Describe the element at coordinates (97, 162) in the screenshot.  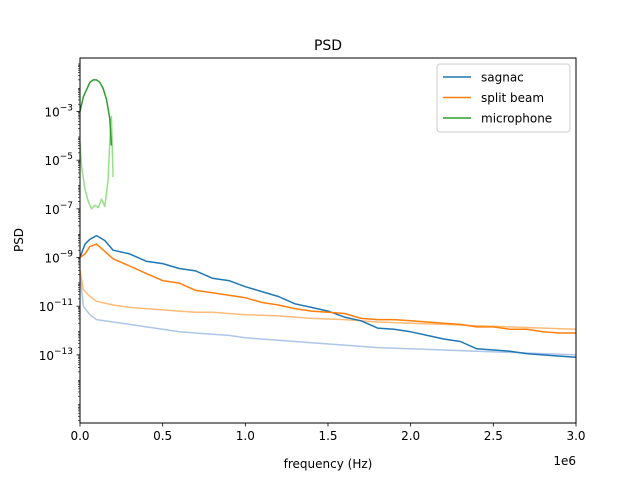
I see `background-trace-microphone` at that location.